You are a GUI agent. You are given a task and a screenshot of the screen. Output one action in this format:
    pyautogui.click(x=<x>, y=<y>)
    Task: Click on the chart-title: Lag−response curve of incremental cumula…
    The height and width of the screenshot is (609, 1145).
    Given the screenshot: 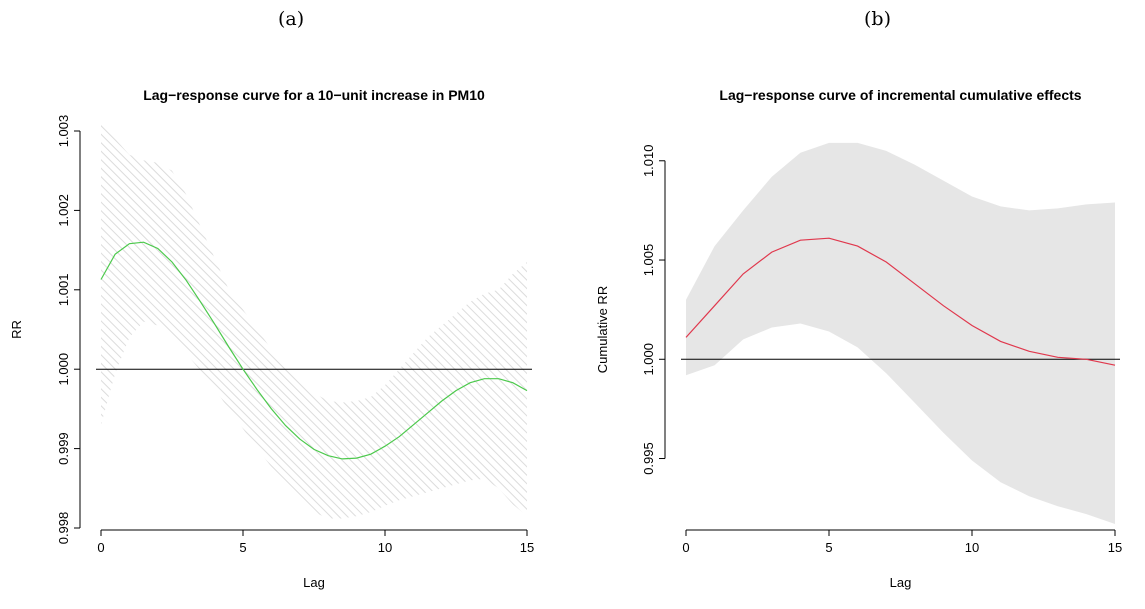 What is the action you would take?
    pyautogui.click(x=900, y=95)
    